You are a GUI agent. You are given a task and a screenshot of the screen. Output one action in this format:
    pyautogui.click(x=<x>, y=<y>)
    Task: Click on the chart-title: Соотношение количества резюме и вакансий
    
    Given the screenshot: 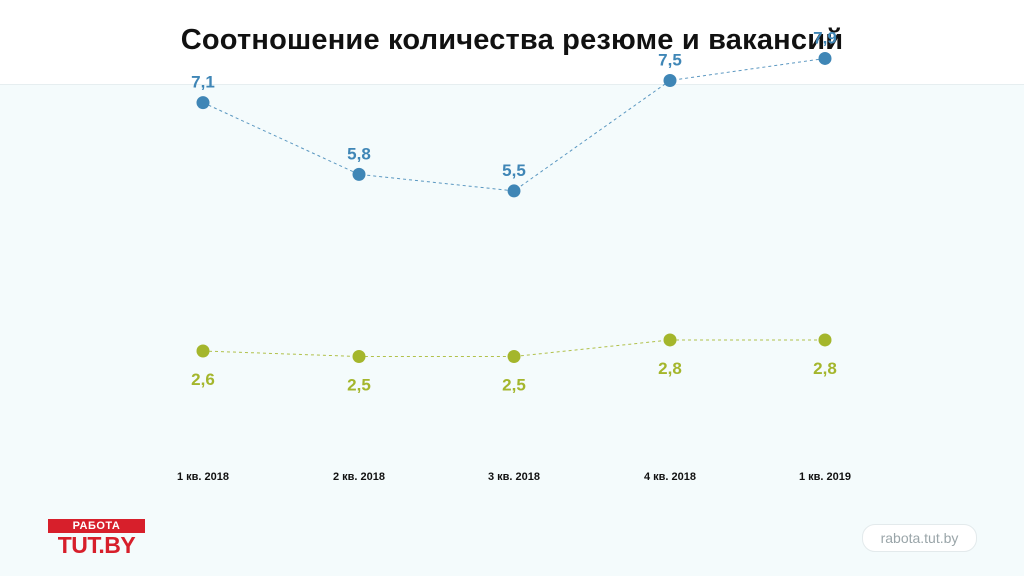 What is the action you would take?
    pyautogui.click(x=512, y=40)
    